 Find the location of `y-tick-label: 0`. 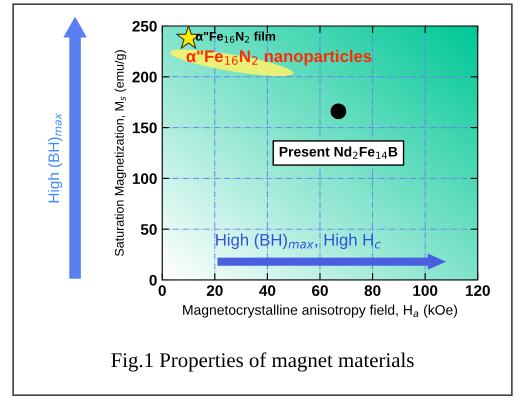

y-tick-label: 0 is located at coordinates (153, 280).